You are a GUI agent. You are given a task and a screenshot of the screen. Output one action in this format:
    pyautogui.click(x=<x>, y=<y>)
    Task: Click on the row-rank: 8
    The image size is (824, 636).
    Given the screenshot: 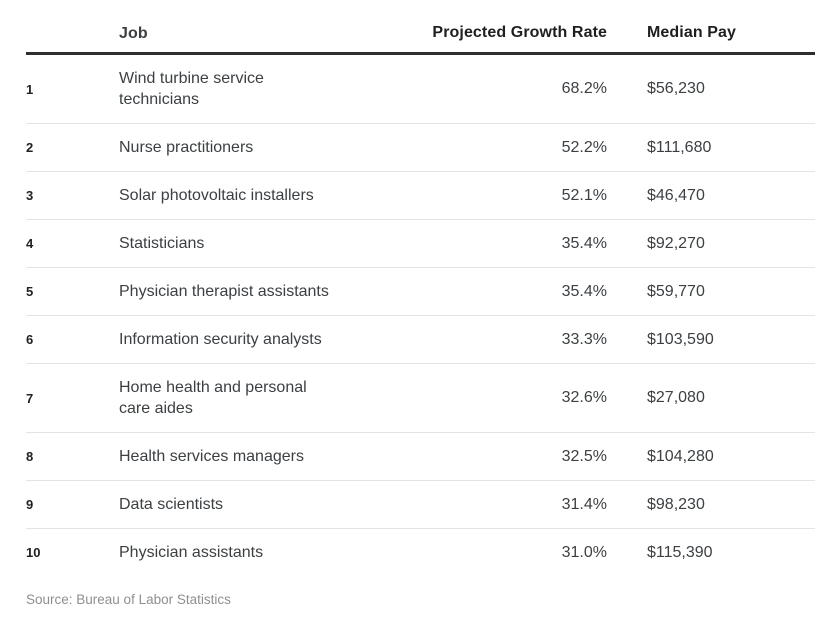 What is the action you would take?
    pyautogui.click(x=30, y=456)
    